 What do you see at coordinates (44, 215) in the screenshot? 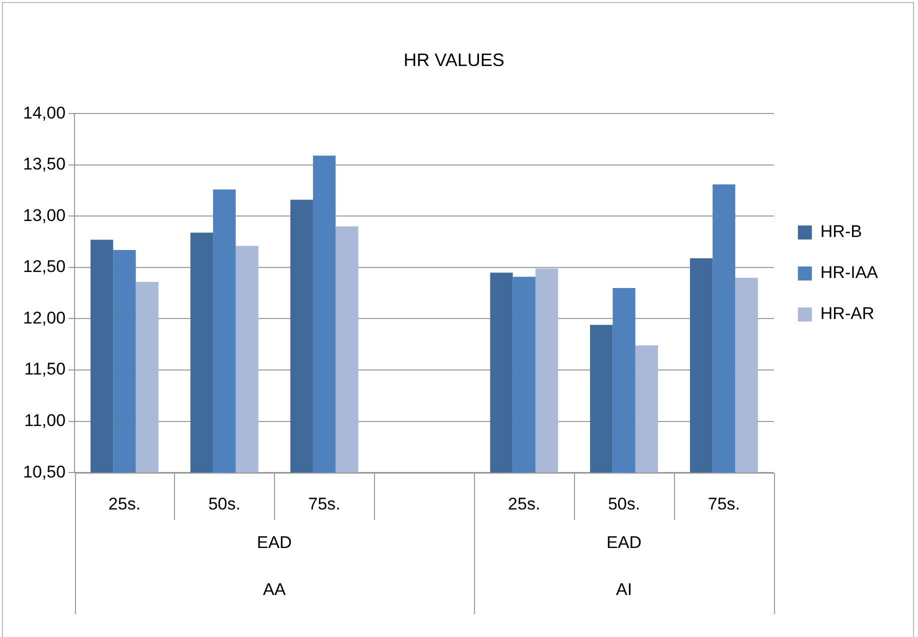
I see `y-tick-label: 13,00` at bounding box center [44, 215].